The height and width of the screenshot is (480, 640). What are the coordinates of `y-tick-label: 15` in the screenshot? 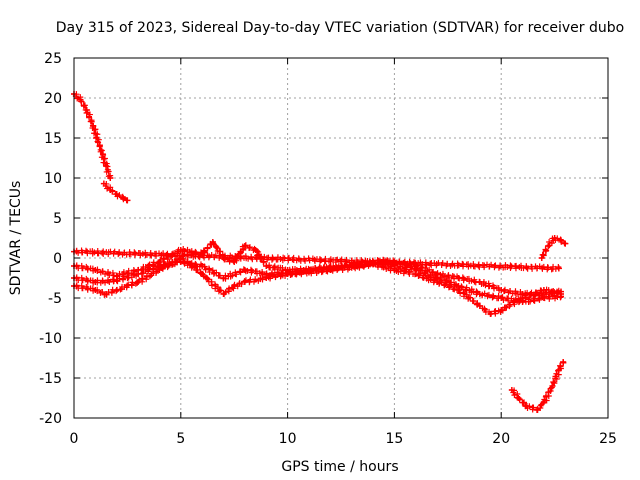 It's located at (53, 139).